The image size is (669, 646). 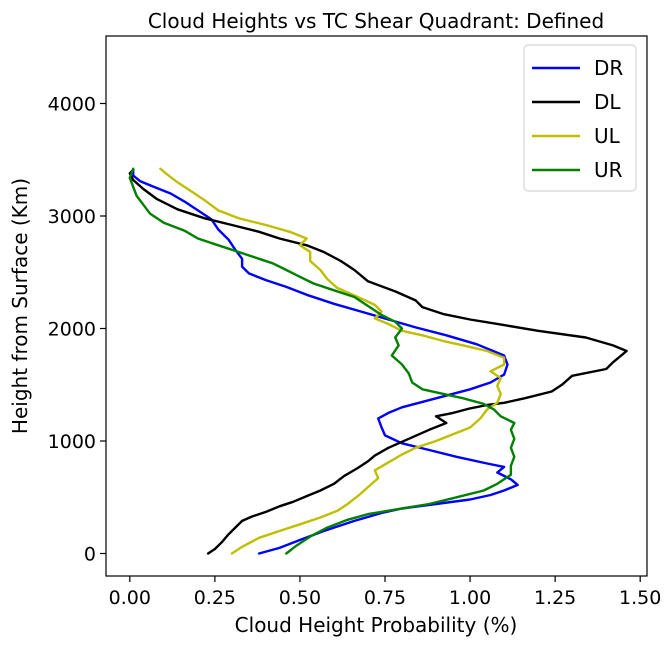 I want to click on x-axis-label: Cloud Height Probability (%), so click(x=376, y=625).